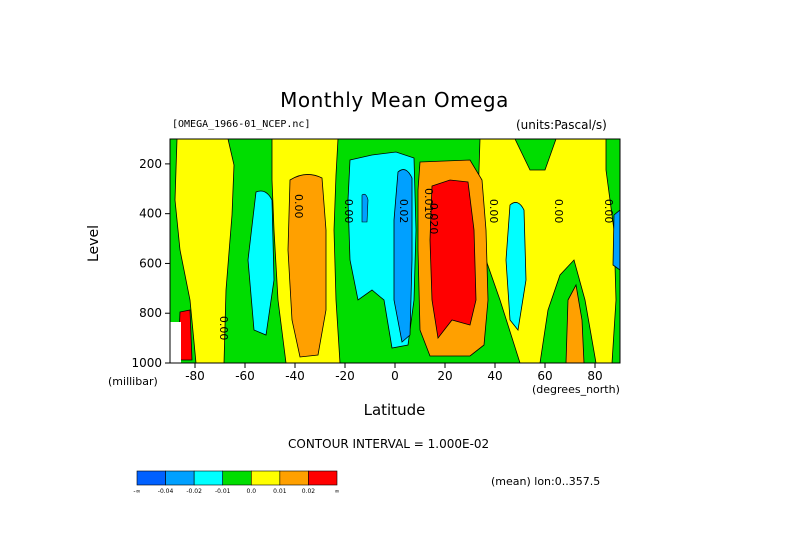  I want to click on x-tick-label: -60, so click(245, 376).